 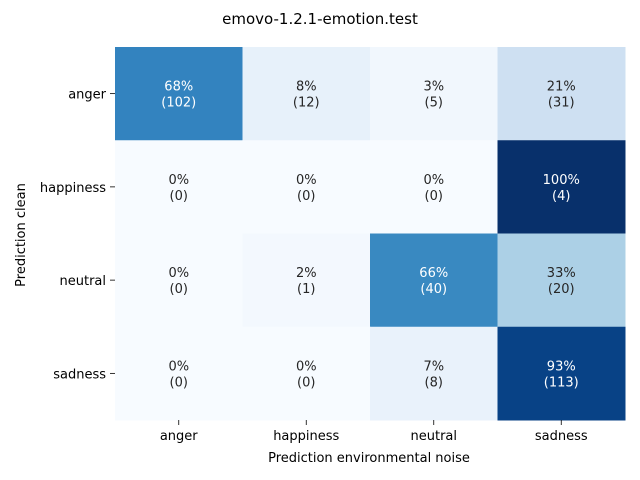 I want to click on heatmap-cell-neutral-sadness: 33%(20), so click(x=561, y=280).